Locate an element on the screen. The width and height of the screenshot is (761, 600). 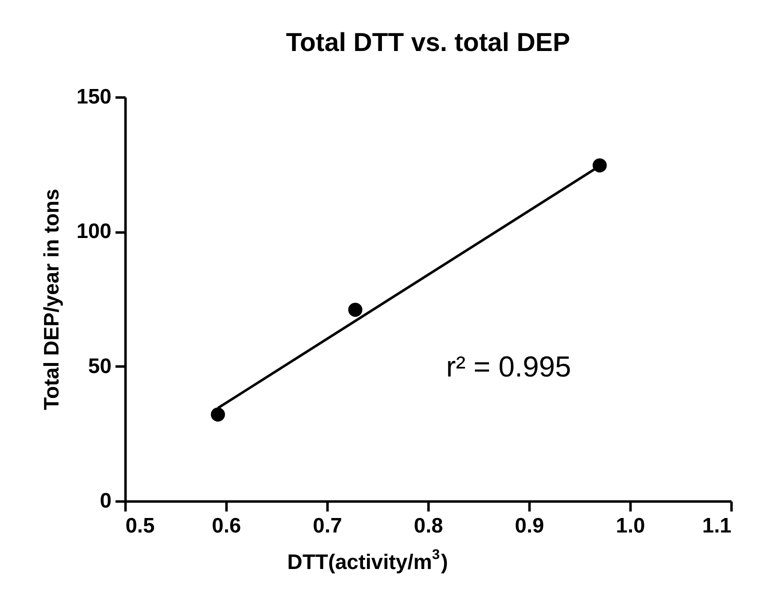
y-tick-label: 0 is located at coordinates (106, 501).